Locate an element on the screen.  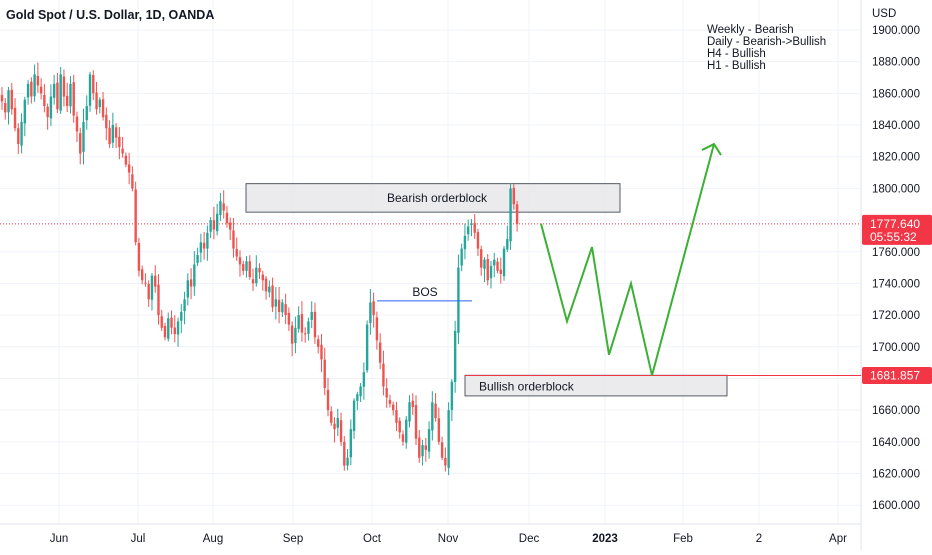
note-h4: H4 - Bullish is located at coordinates (736, 54).